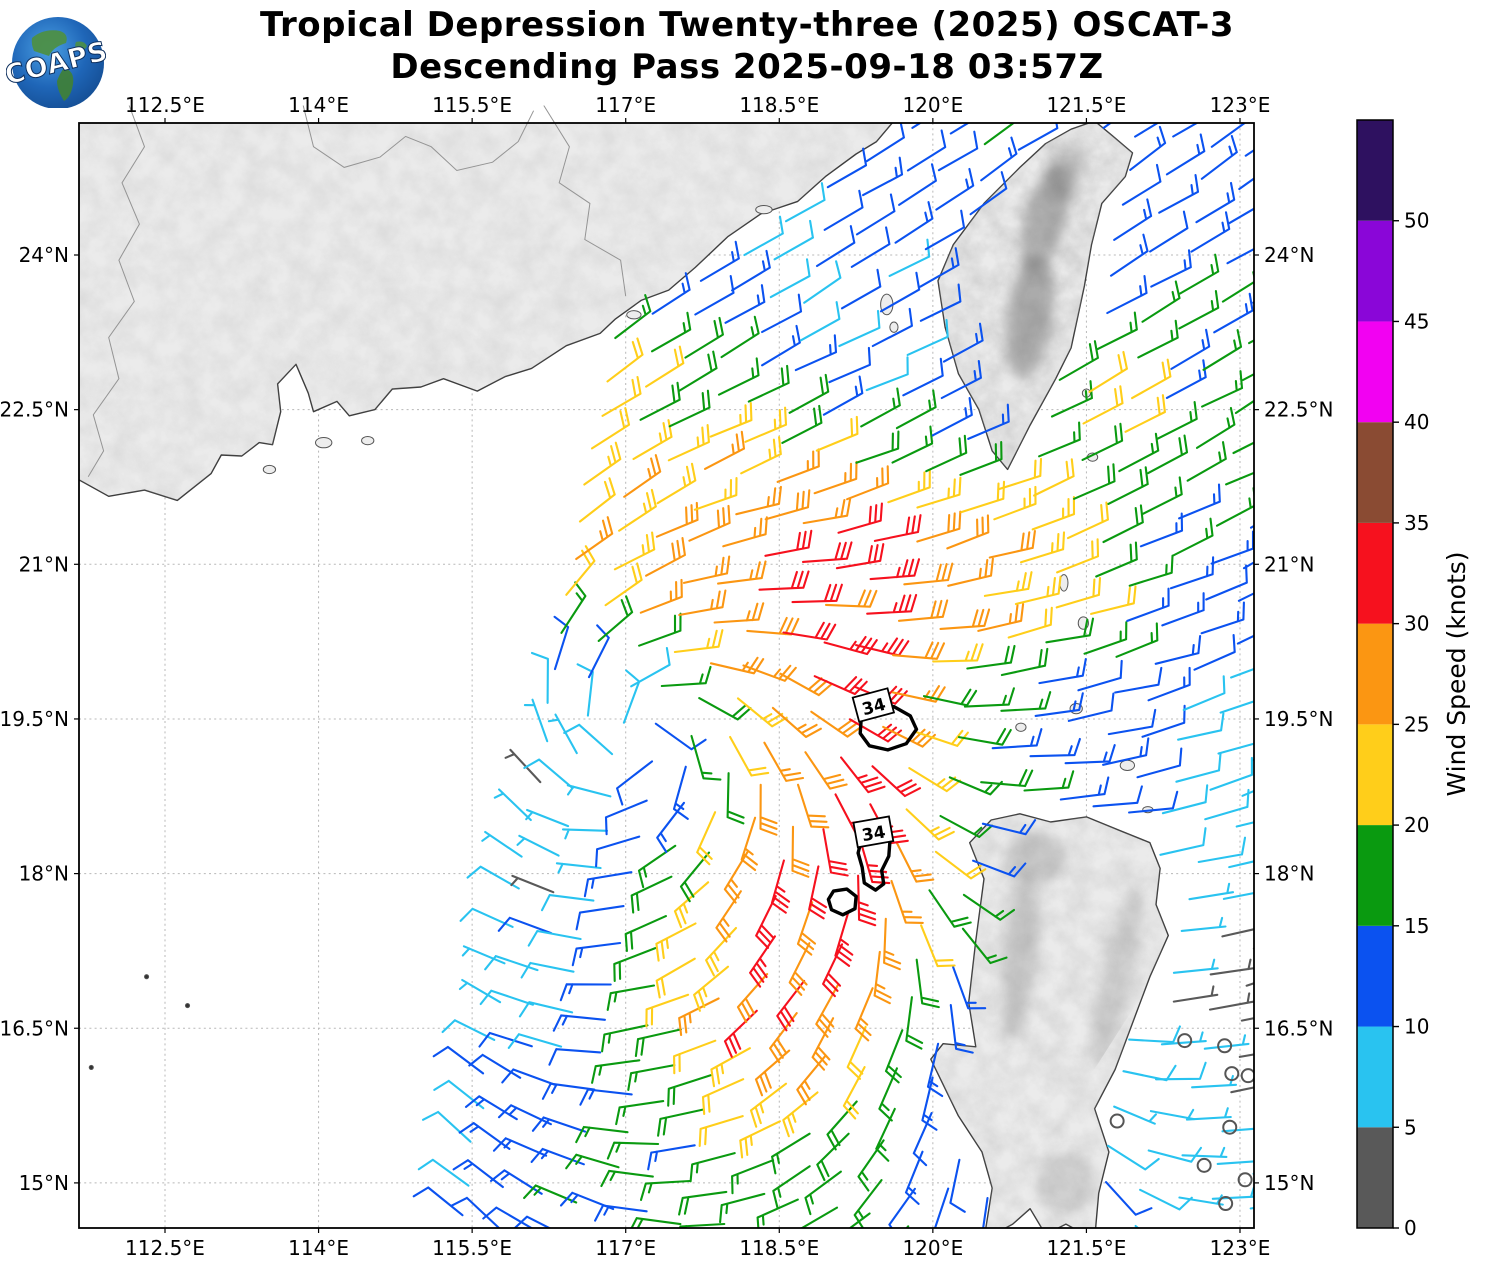 The width and height of the screenshot is (1494, 1264). Describe the element at coordinates (56, 58) in the screenshot. I see `coaps-logo: COAPS` at that location.